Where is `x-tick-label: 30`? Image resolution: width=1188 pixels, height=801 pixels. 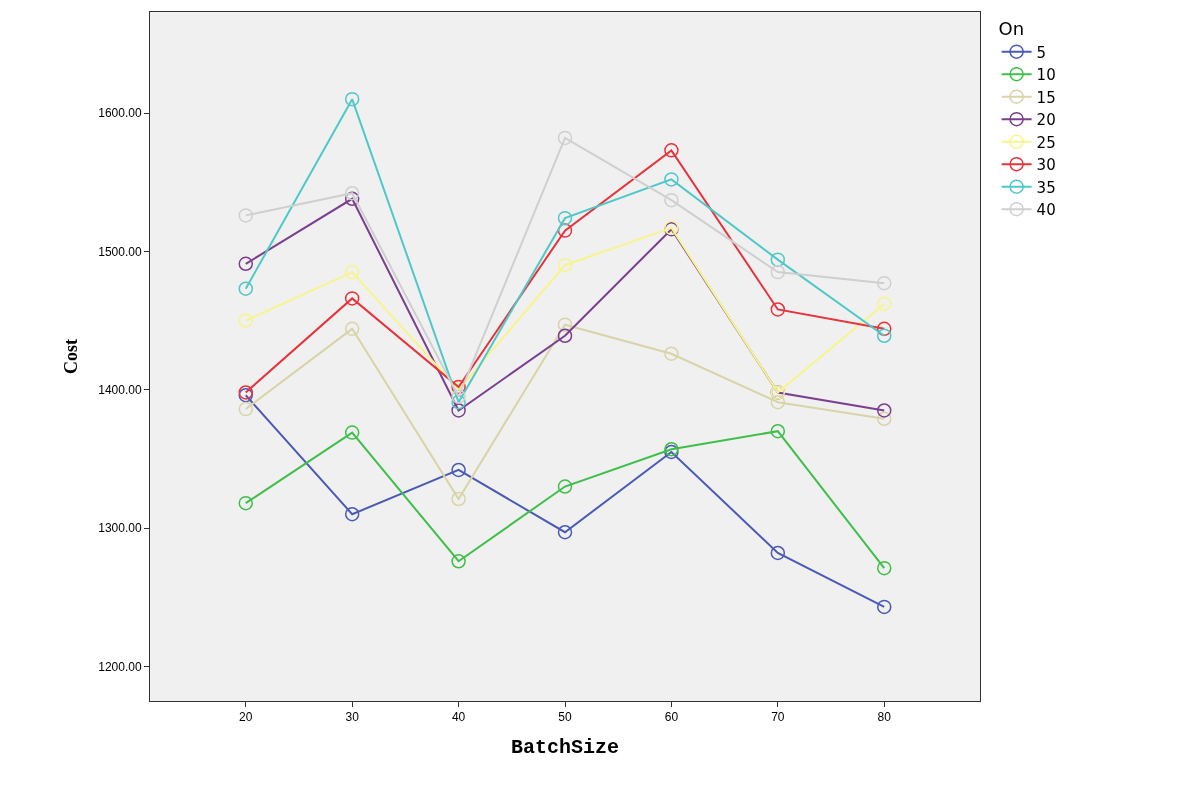
x-tick-label: 30 is located at coordinates (352, 717).